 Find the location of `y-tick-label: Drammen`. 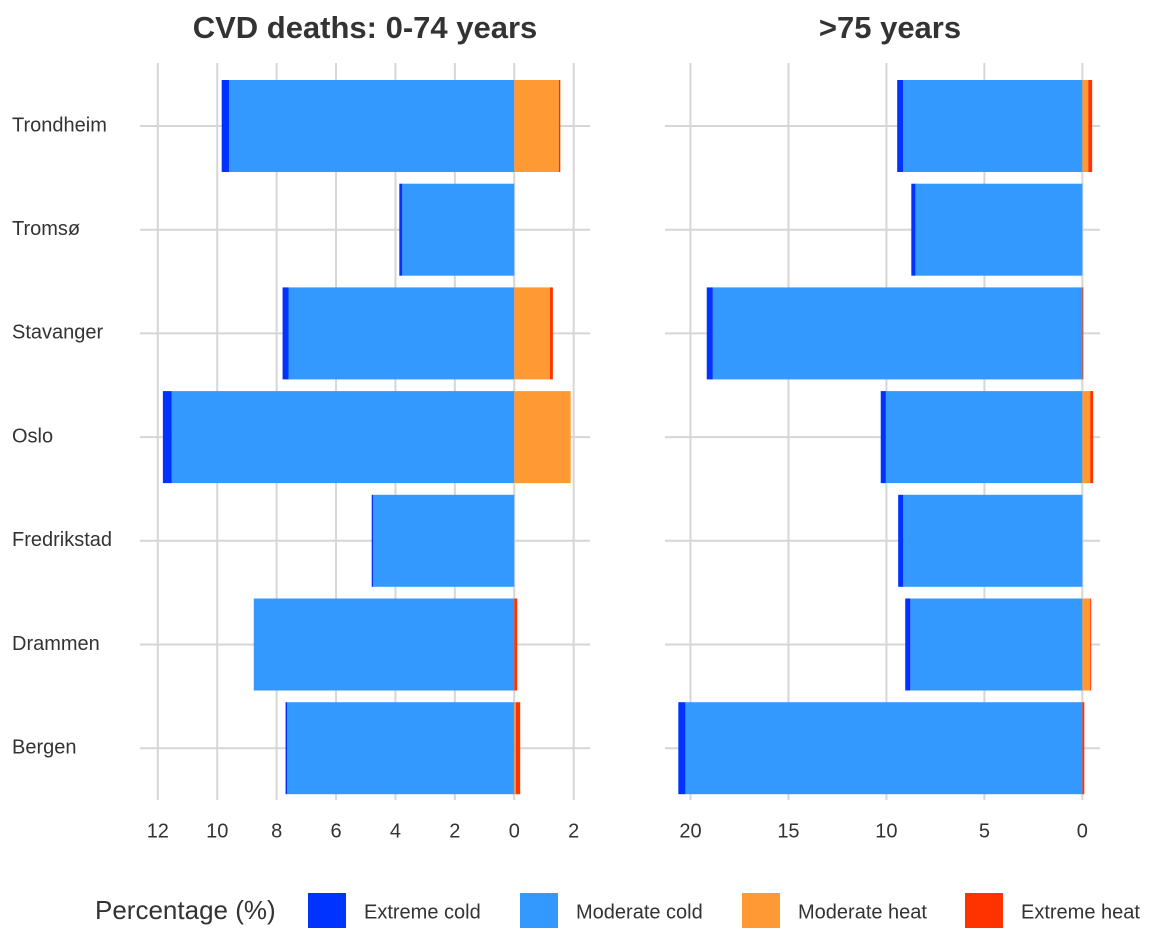

y-tick-label: Drammen is located at coordinates (56, 644).